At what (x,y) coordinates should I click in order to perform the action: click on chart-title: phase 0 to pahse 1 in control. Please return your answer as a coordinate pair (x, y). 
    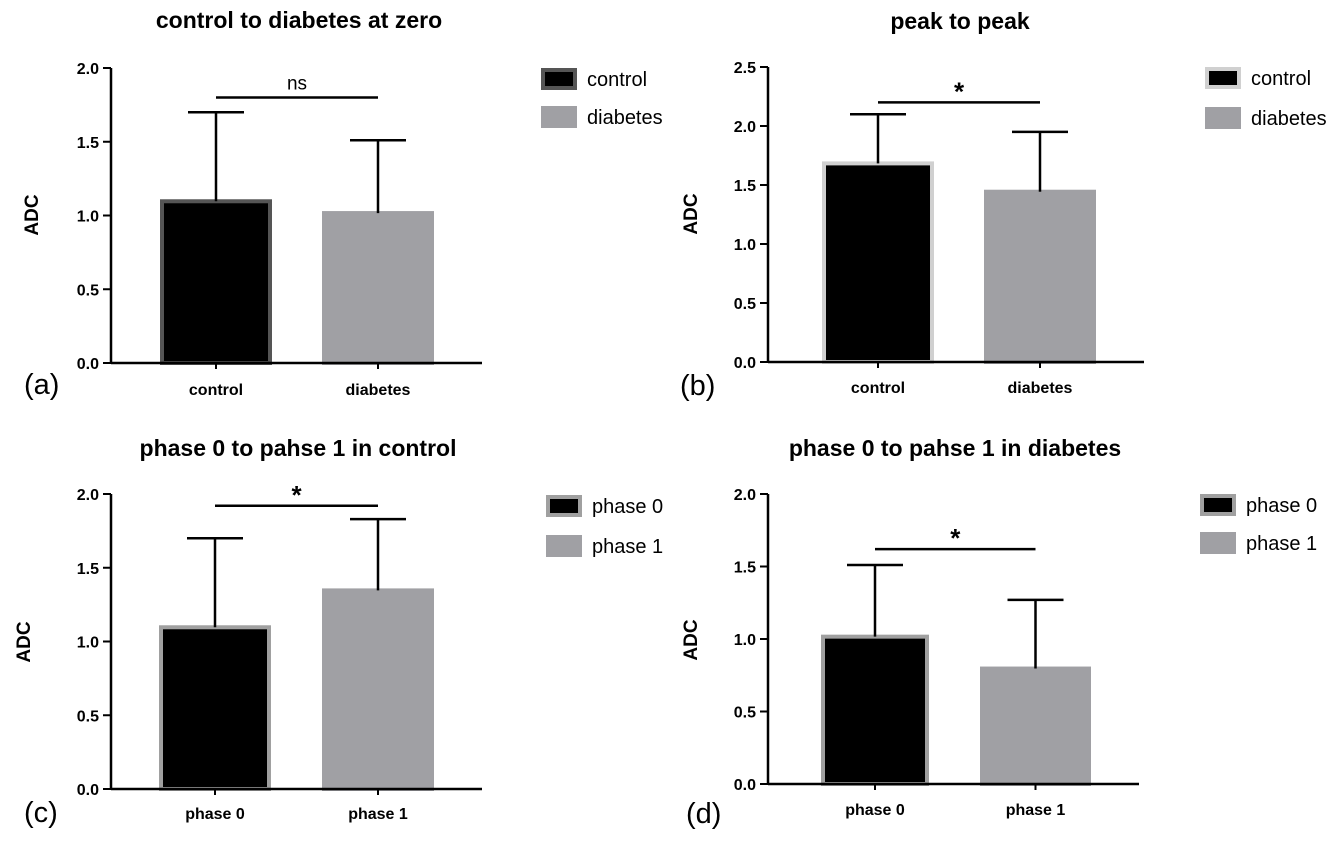
    Looking at the image, I should click on (298, 448).